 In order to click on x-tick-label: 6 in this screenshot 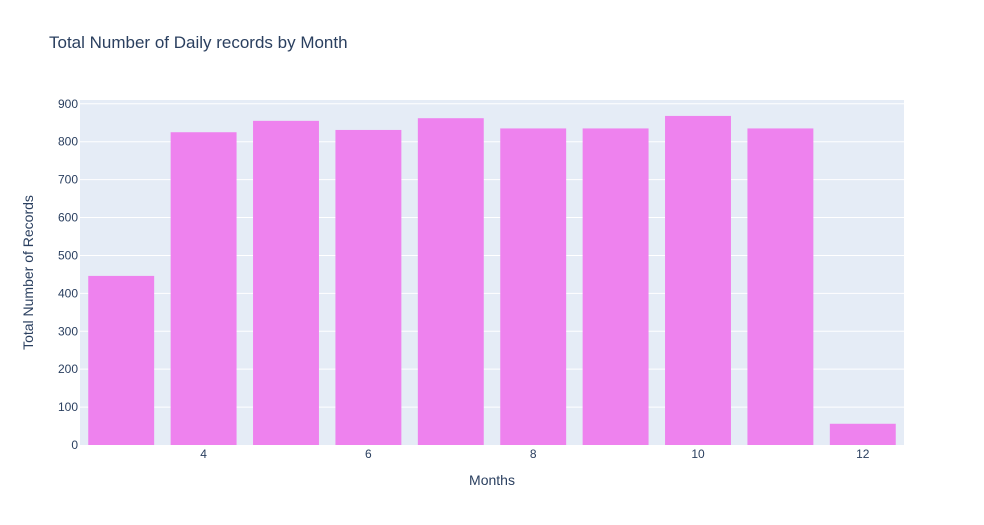, I will do `click(368, 454)`.